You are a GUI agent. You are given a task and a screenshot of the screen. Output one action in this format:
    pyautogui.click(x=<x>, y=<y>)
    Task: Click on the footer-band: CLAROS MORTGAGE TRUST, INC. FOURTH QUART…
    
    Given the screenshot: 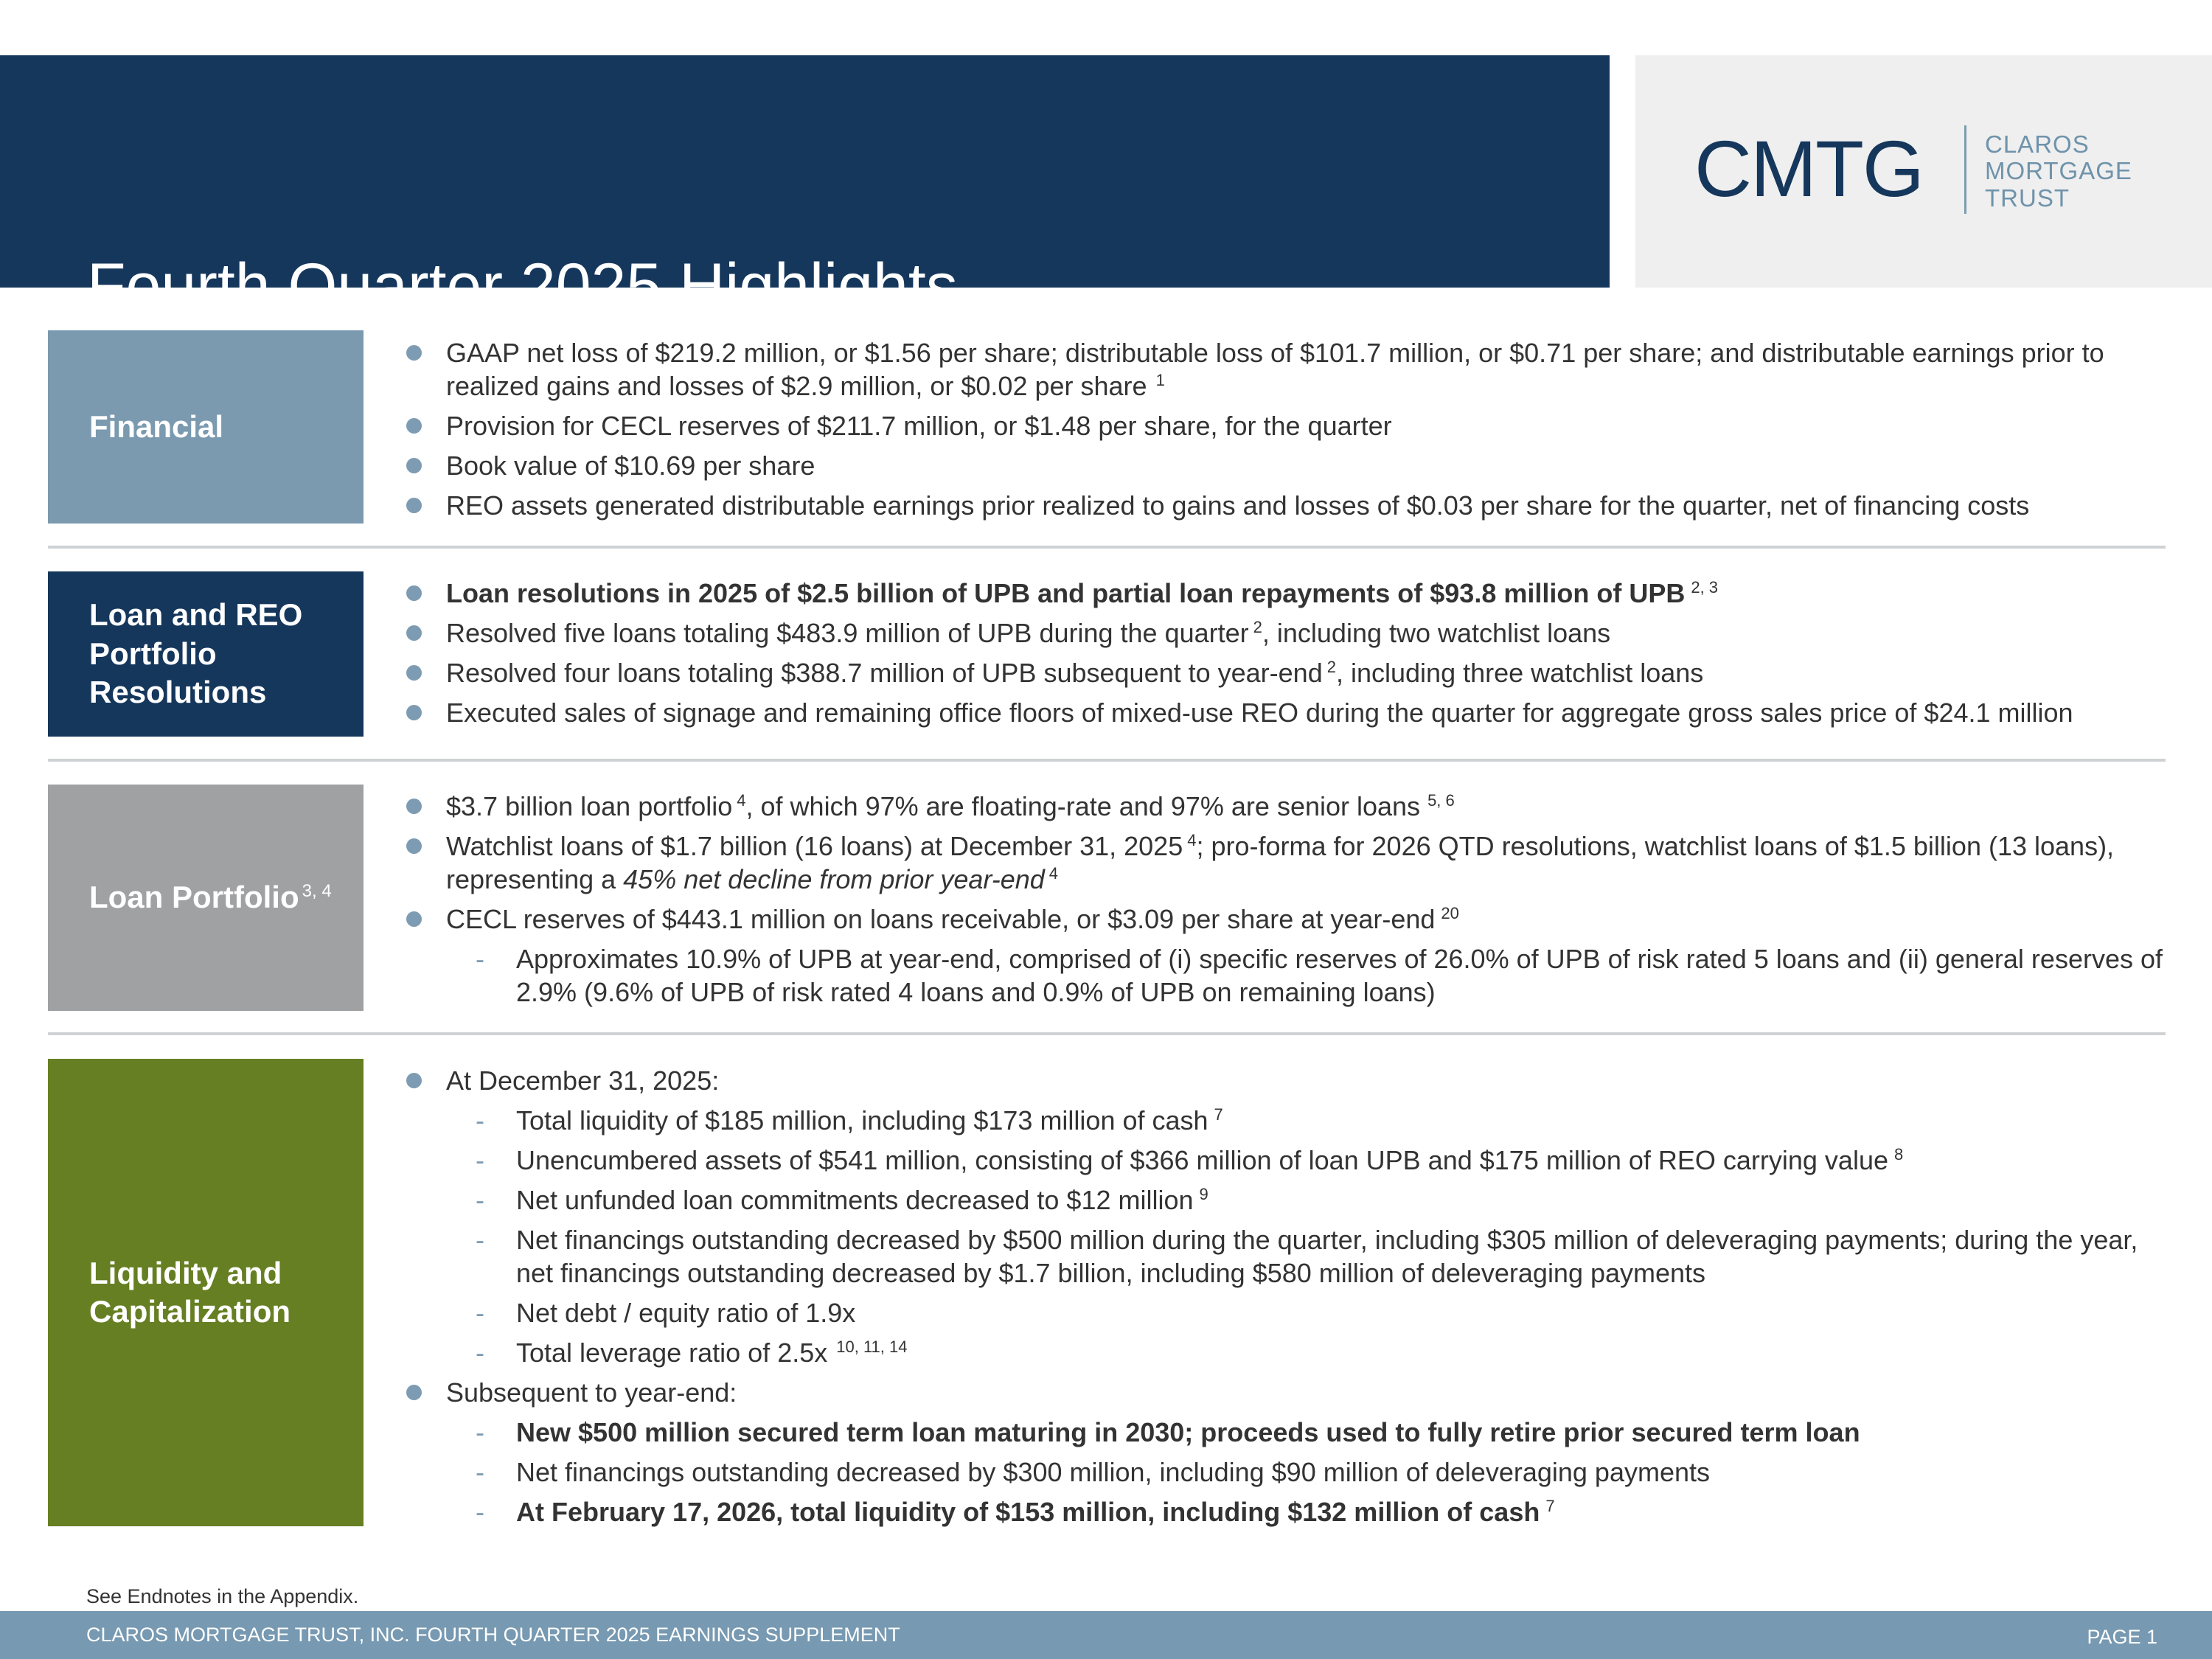 What is the action you would take?
    pyautogui.click(x=1106, y=1635)
    